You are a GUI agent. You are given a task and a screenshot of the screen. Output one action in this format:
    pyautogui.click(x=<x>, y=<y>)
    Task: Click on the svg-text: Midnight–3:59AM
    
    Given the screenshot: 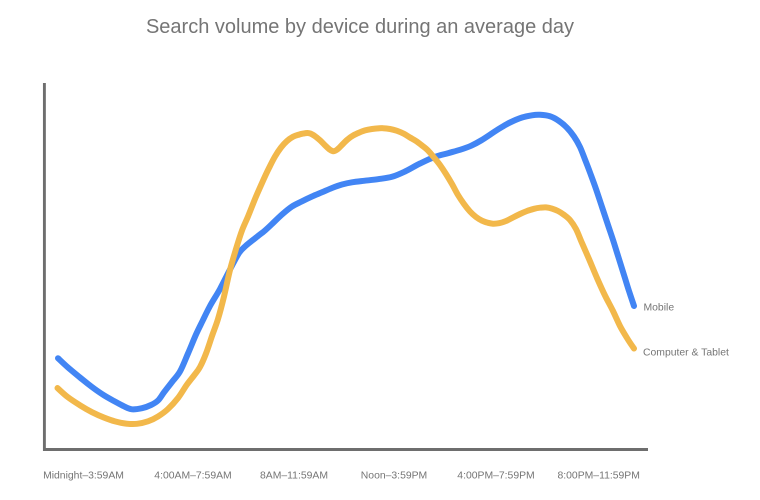 What is the action you would take?
    pyautogui.click(x=83, y=475)
    